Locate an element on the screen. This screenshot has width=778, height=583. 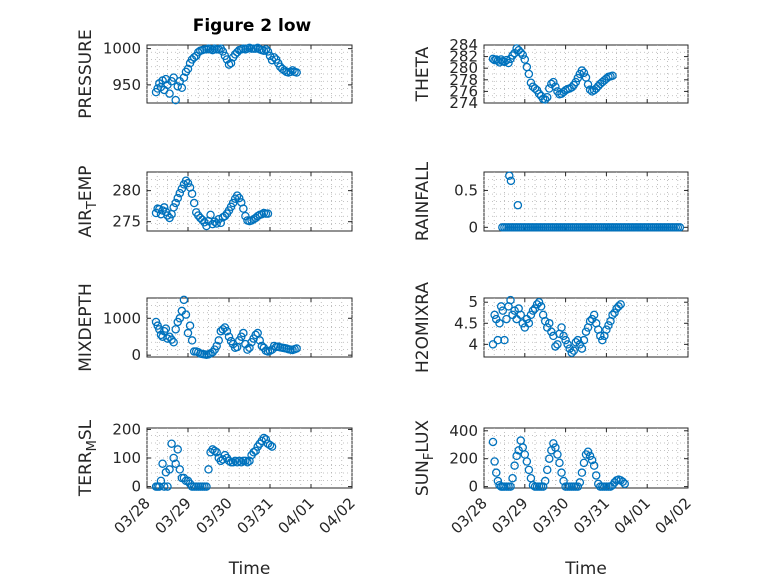
y-tick-label: 5 is located at coordinates (473, 302).